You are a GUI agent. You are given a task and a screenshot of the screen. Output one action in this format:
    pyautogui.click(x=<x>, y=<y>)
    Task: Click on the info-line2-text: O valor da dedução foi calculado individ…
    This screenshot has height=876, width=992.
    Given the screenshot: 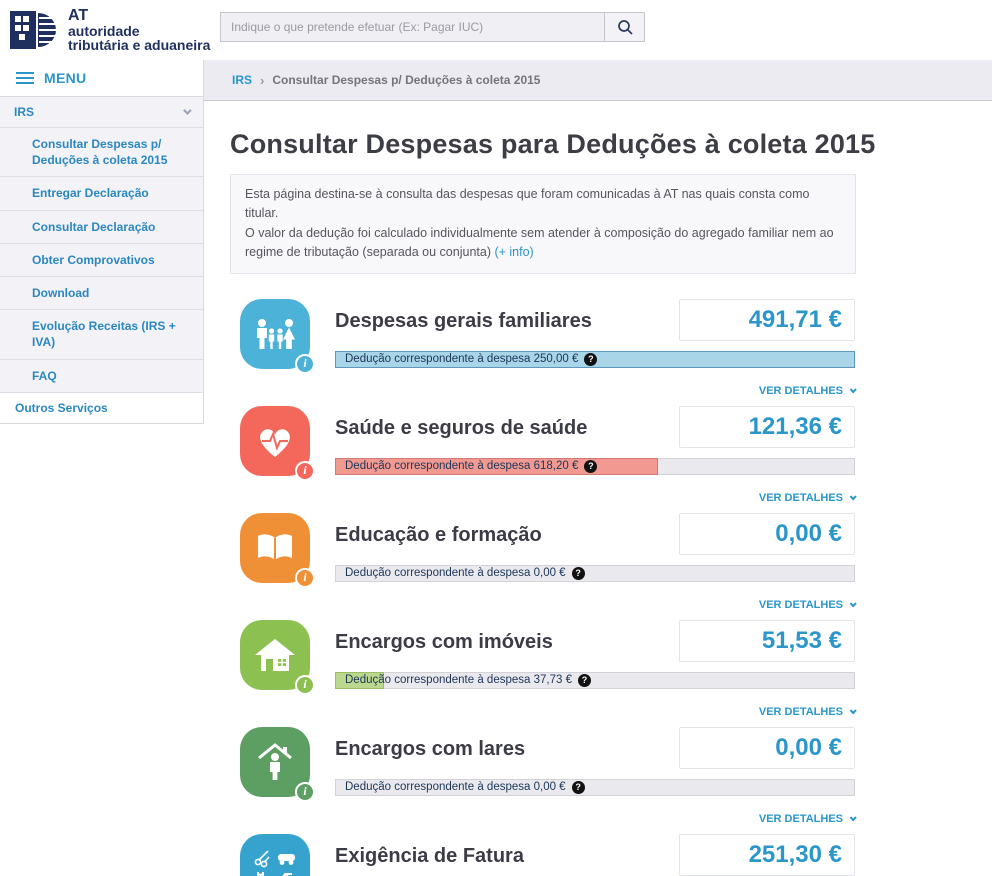 What is the action you would take?
    pyautogui.click(x=539, y=242)
    